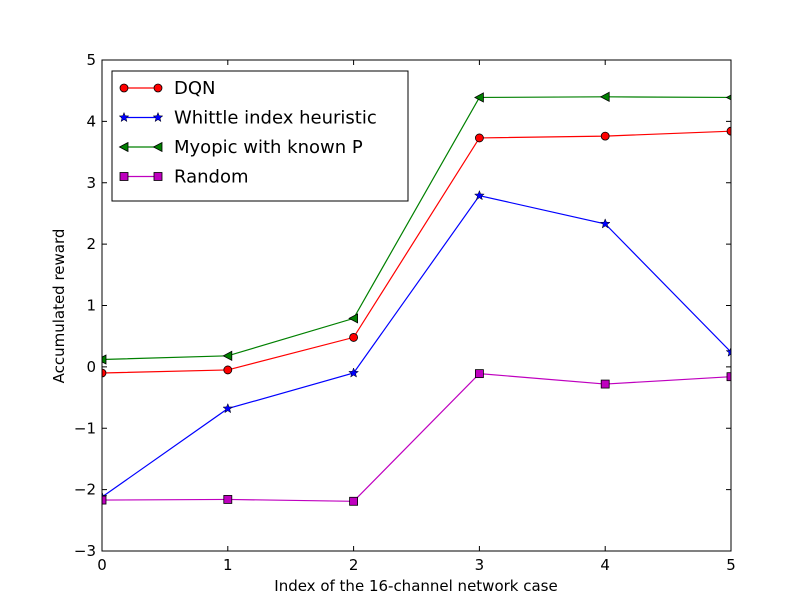  I want to click on legend-item-0: DQN, so click(167, 88).